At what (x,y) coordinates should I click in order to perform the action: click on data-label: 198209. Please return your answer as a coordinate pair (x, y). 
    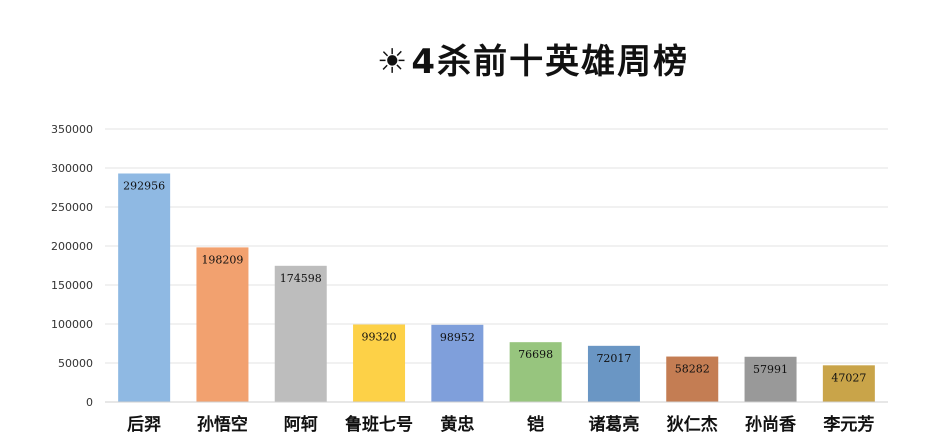
    Looking at the image, I should click on (222, 259).